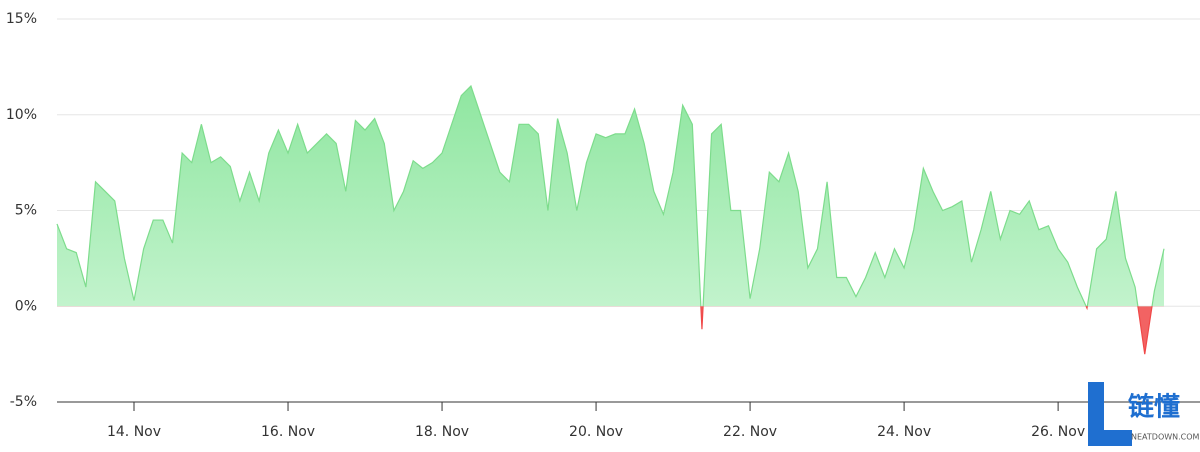  I want to click on watermark-subtitle: NEATDOWN.COM, so click(1165, 437).